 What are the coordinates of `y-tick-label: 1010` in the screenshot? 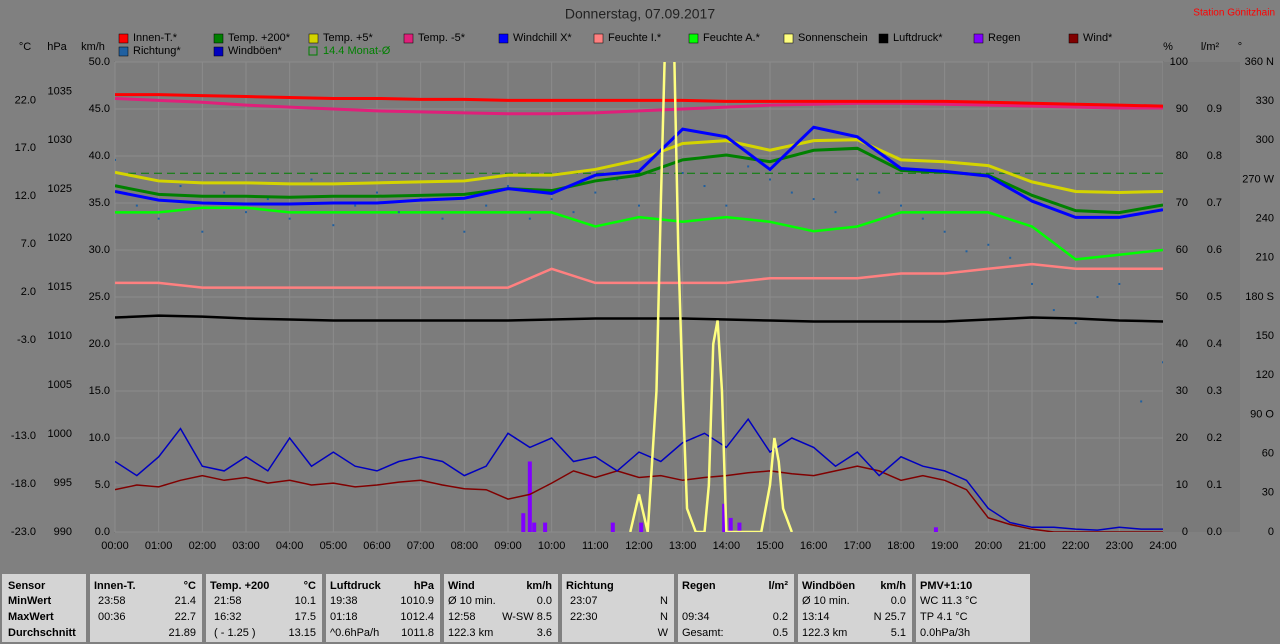 It's located at (60, 336).